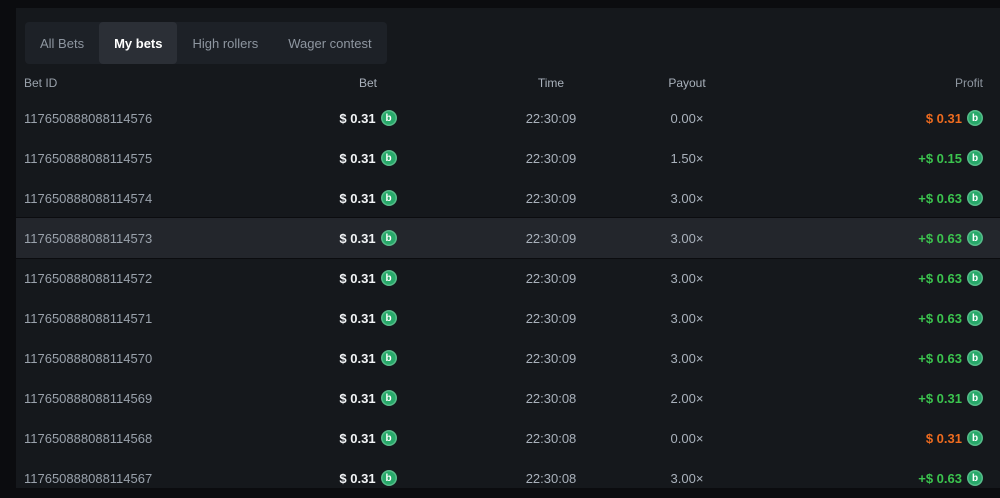 The width and height of the screenshot is (1000, 498). What do you see at coordinates (940, 158) in the screenshot?
I see `profit-amount: +$ 0.15` at bounding box center [940, 158].